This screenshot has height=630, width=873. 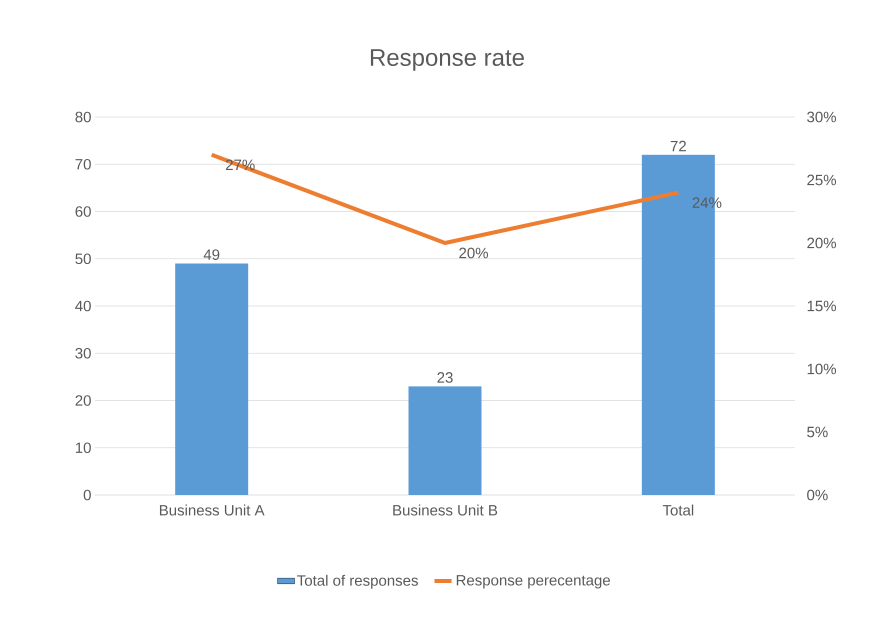 What do you see at coordinates (83, 400) in the screenshot?
I see `y-tick-label: 20` at bounding box center [83, 400].